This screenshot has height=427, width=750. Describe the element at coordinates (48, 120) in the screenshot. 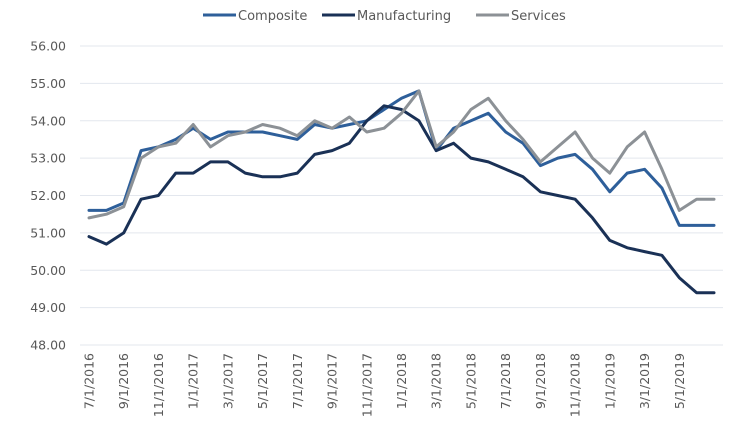

I see `y-tick-label: 54.00` at that location.